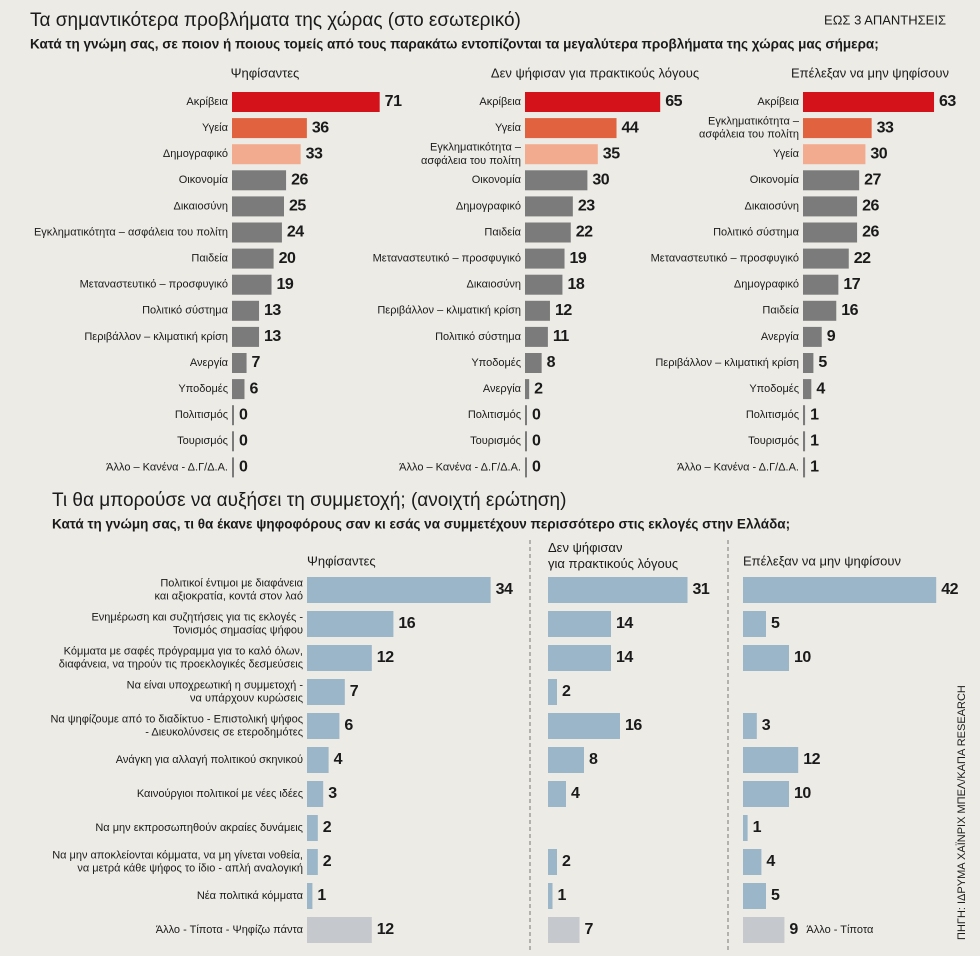 This screenshot has height=956, width=980. I want to click on category-label: Παιδεία, so click(780, 311).